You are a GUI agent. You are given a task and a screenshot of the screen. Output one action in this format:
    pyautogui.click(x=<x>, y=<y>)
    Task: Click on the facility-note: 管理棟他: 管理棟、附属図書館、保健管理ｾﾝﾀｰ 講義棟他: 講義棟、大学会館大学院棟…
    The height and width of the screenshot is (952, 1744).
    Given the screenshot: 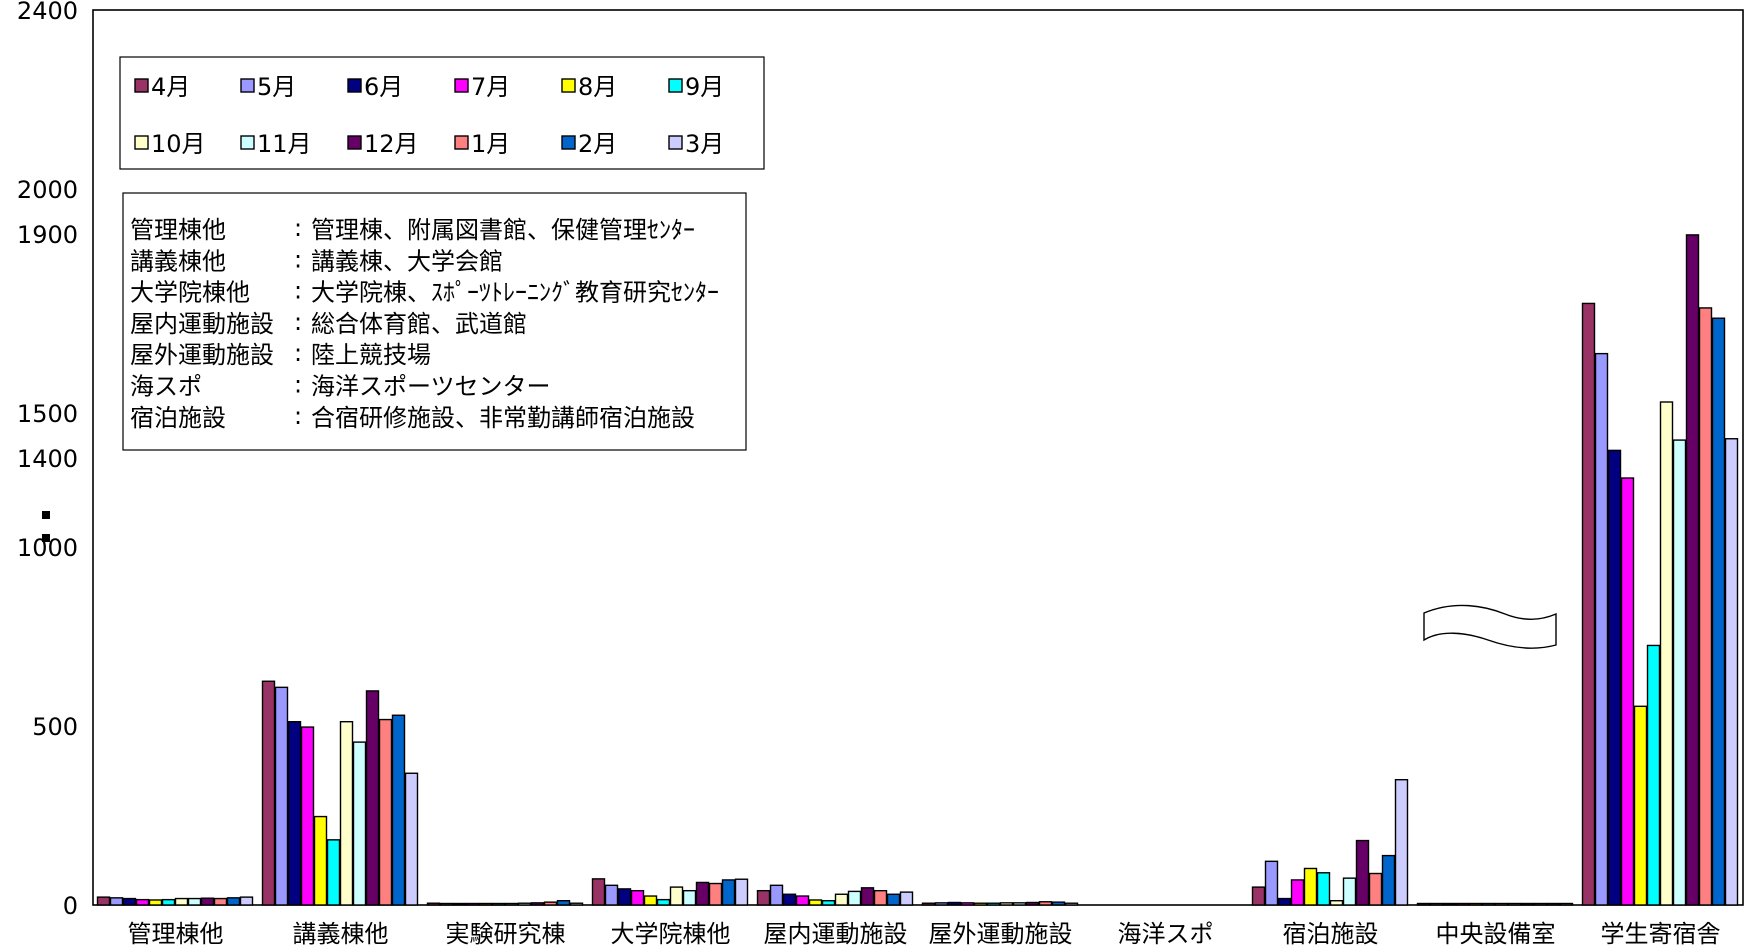 What is the action you would take?
    pyautogui.click(x=434, y=321)
    